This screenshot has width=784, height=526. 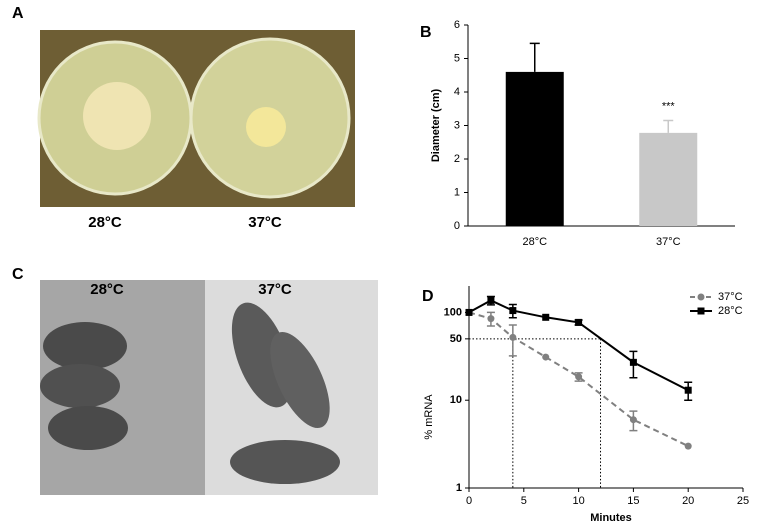 I want to click on panel-label: A, so click(x=18, y=13).